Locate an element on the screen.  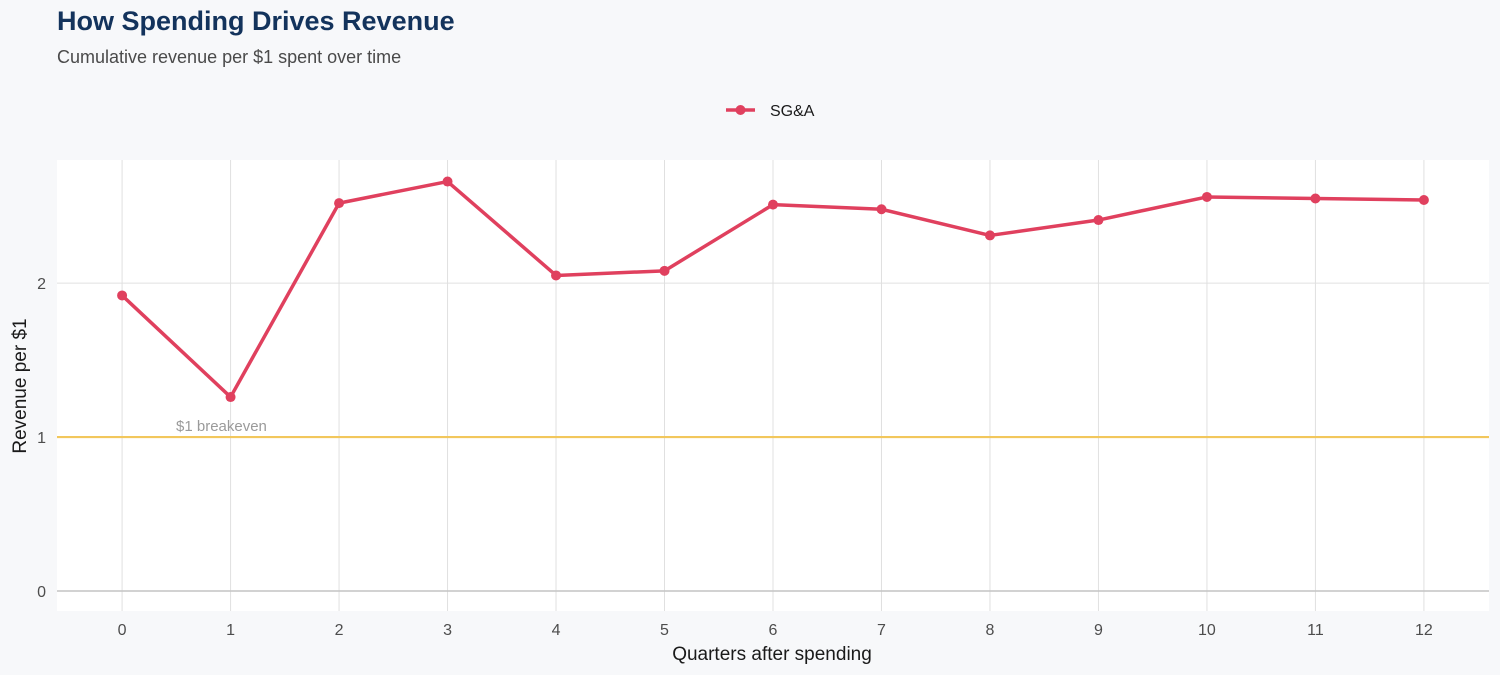
y-axis-title: Revenue per $1 is located at coordinates (20, 385).